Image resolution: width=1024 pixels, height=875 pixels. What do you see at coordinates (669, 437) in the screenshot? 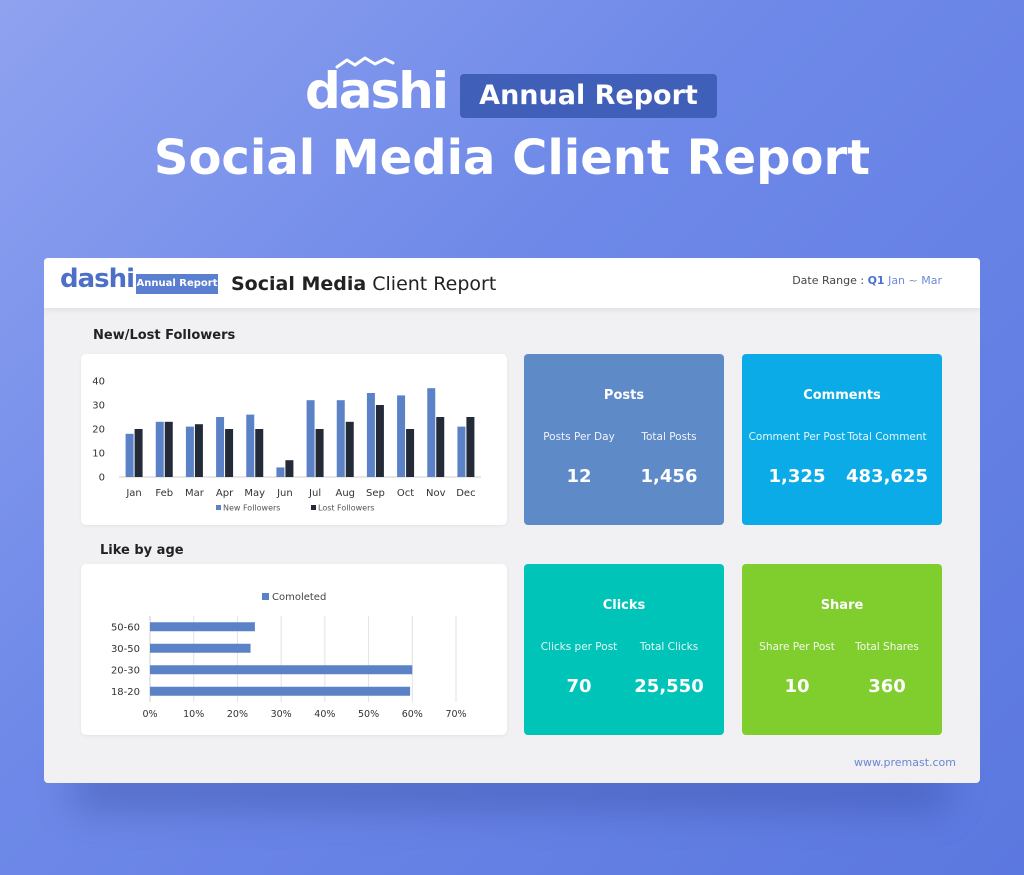
I see `total-posts-label: Total Posts` at bounding box center [669, 437].